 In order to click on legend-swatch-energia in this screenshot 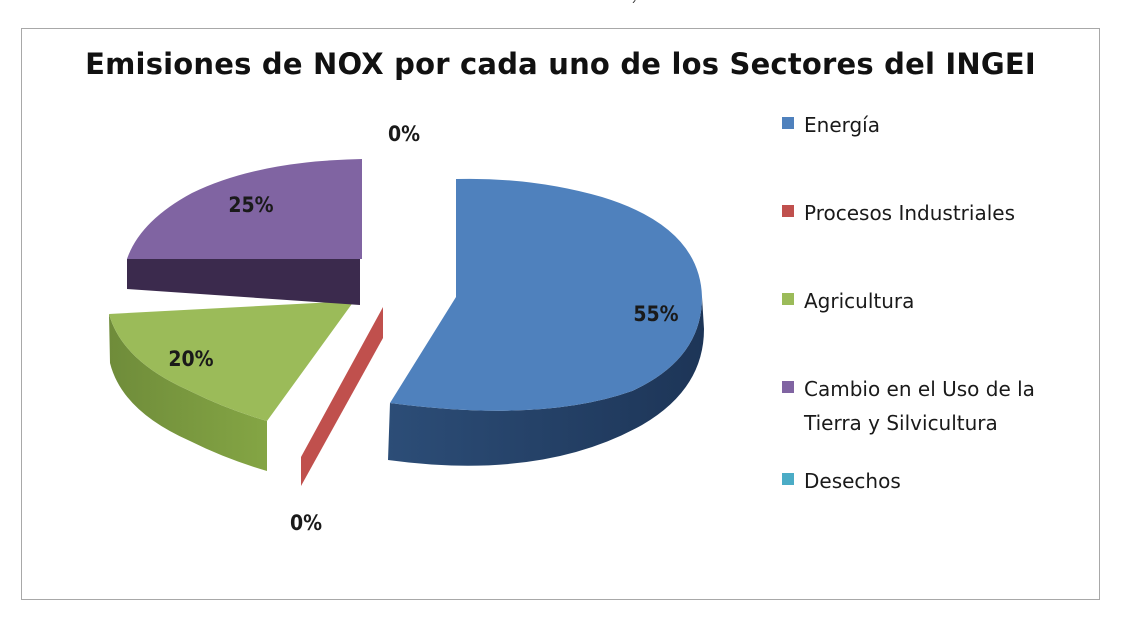, I will do `click(788, 123)`.